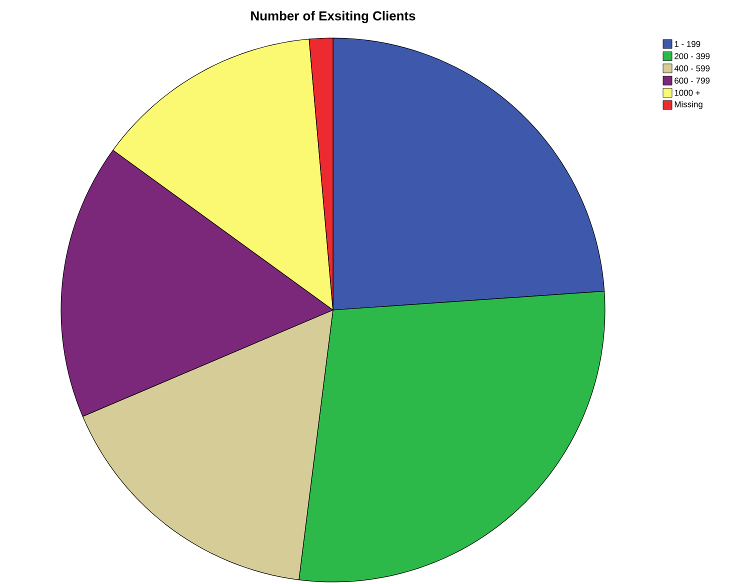 The width and height of the screenshot is (744, 584). What do you see at coordinates (687, 93) in the screenshot?
I see `legend-label: 1000 +` at bounding box center [687, 93].